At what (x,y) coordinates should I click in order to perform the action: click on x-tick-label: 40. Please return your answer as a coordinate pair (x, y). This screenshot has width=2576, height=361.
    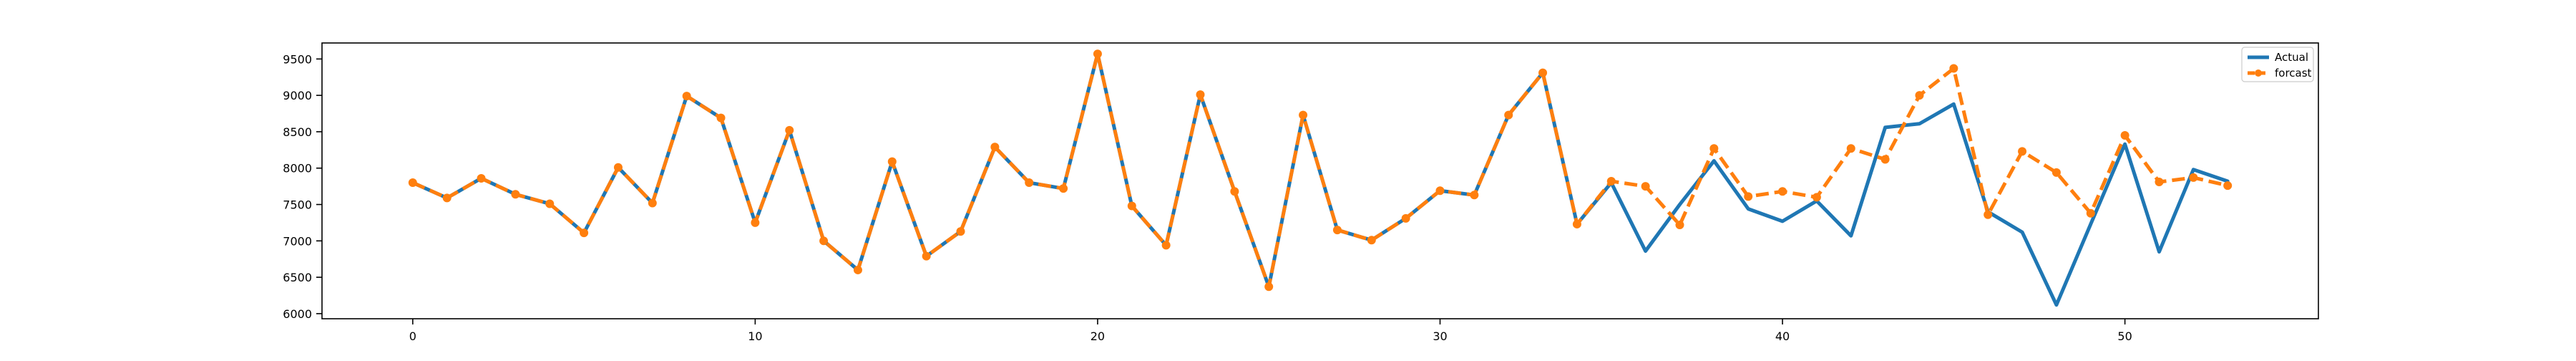
    Looking at the image, I should click on (1782, 336).